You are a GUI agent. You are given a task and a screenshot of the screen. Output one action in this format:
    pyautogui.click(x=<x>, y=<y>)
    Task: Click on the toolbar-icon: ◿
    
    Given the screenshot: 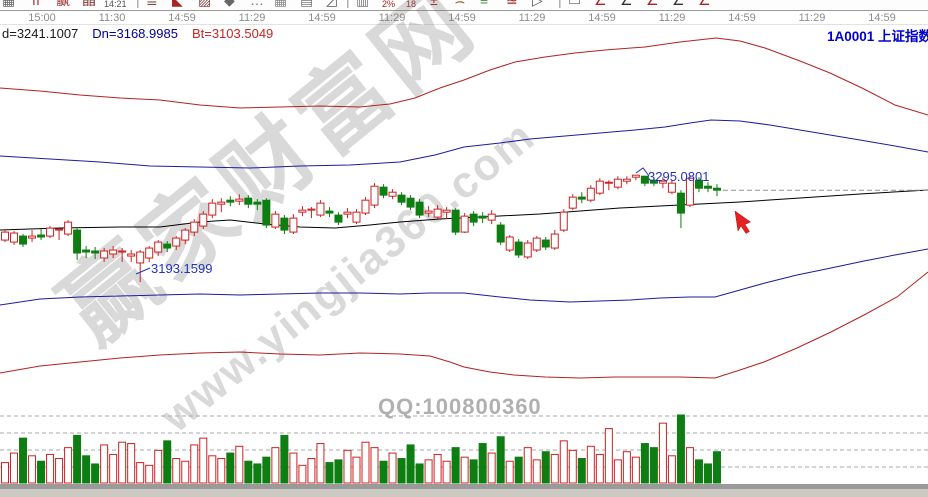 What is the action you would take?
    pyautogui.click(x=331, y=4)
    